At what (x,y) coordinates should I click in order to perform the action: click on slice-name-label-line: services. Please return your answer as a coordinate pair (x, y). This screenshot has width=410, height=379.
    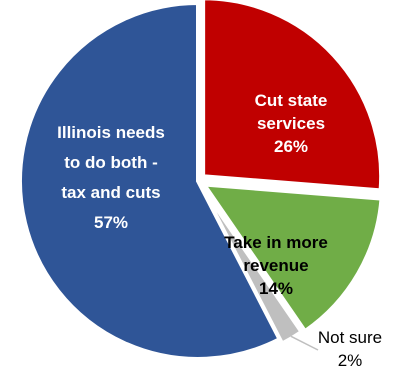
    Looking at the image, I should click on (291, 123).